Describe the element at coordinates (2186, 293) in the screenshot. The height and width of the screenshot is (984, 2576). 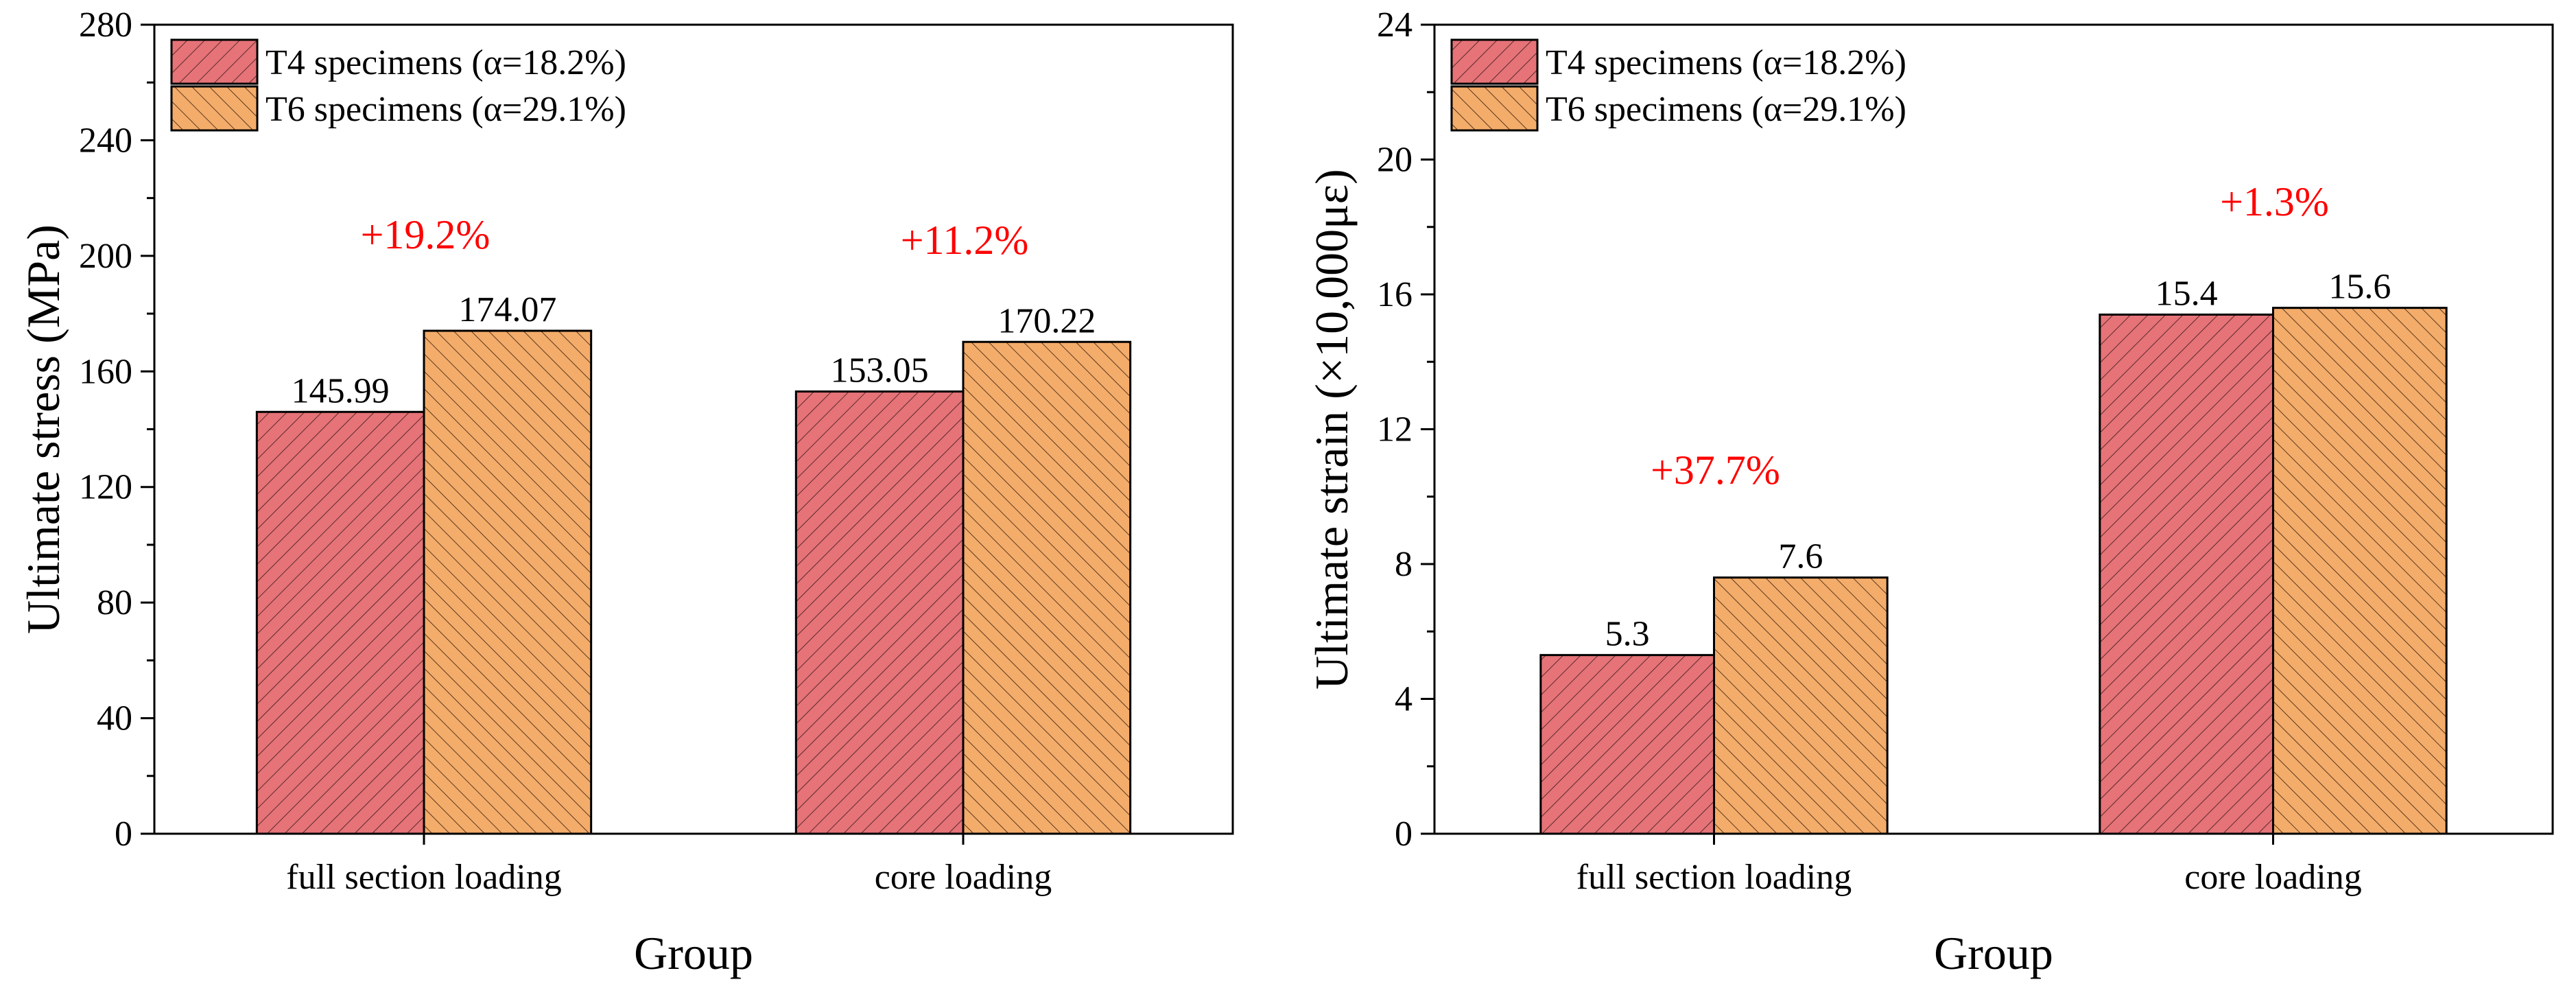
I see `data-label: 15.4` at that location.